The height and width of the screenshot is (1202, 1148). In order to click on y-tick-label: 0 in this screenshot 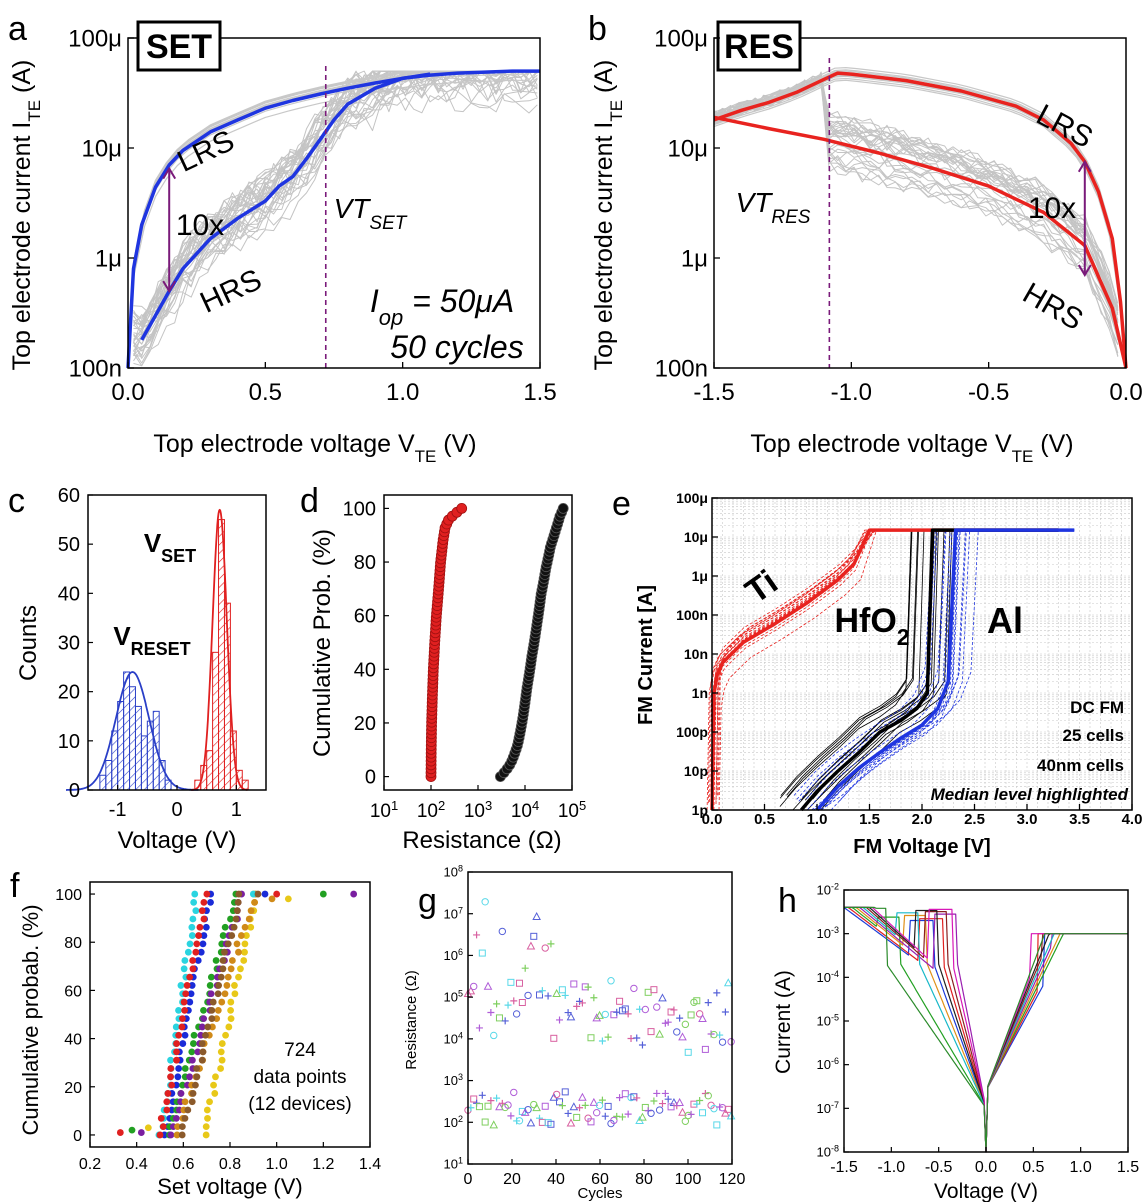, I will do `click(74, 791)`.